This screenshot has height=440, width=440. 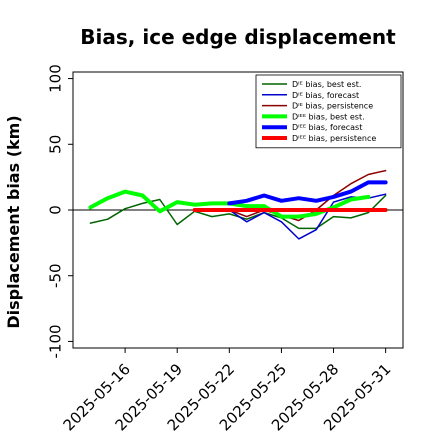 I want to click on legend-label: Dᴵᴱᴱ bias, best est., so click(x=328, y=116).